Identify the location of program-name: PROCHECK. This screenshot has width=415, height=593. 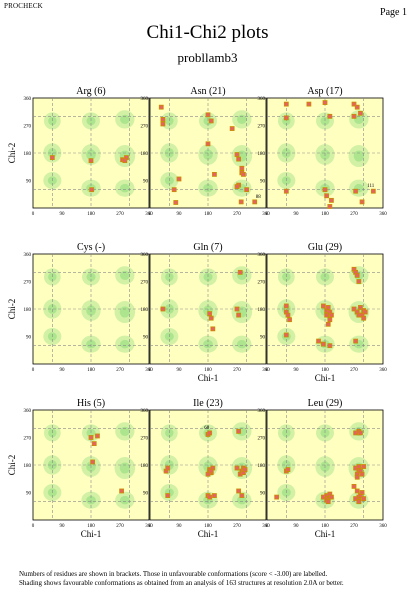
(23, 6).